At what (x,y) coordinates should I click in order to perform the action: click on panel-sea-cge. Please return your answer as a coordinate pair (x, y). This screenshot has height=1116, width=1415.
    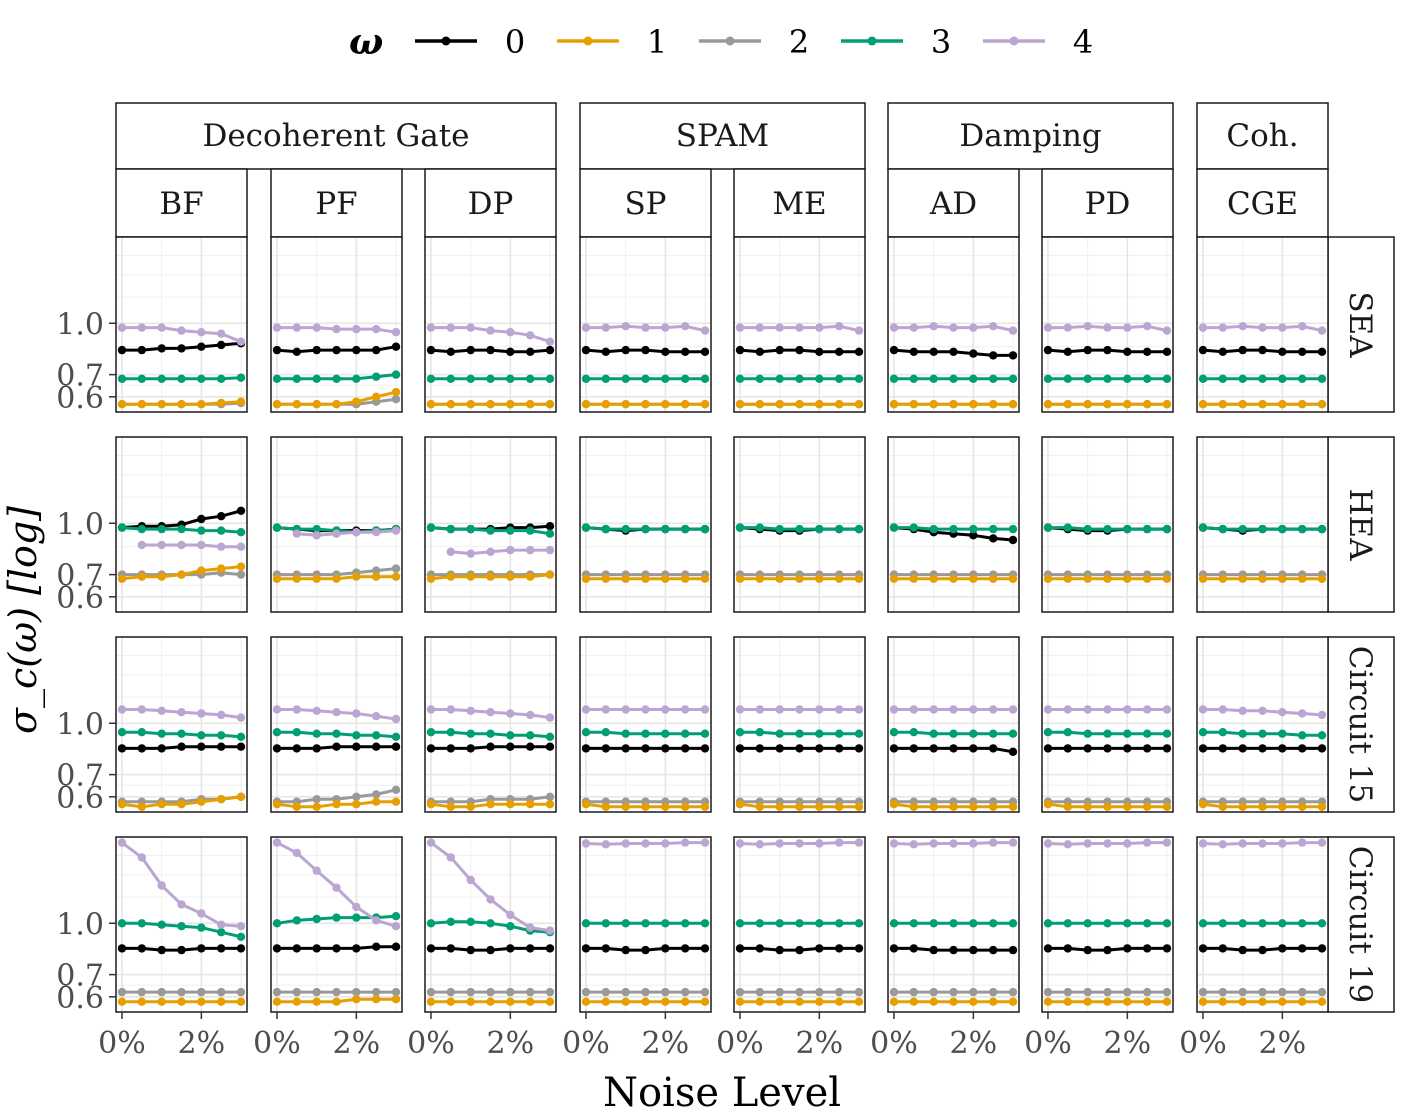
    Looking at the image, I should click on (1262, 324).